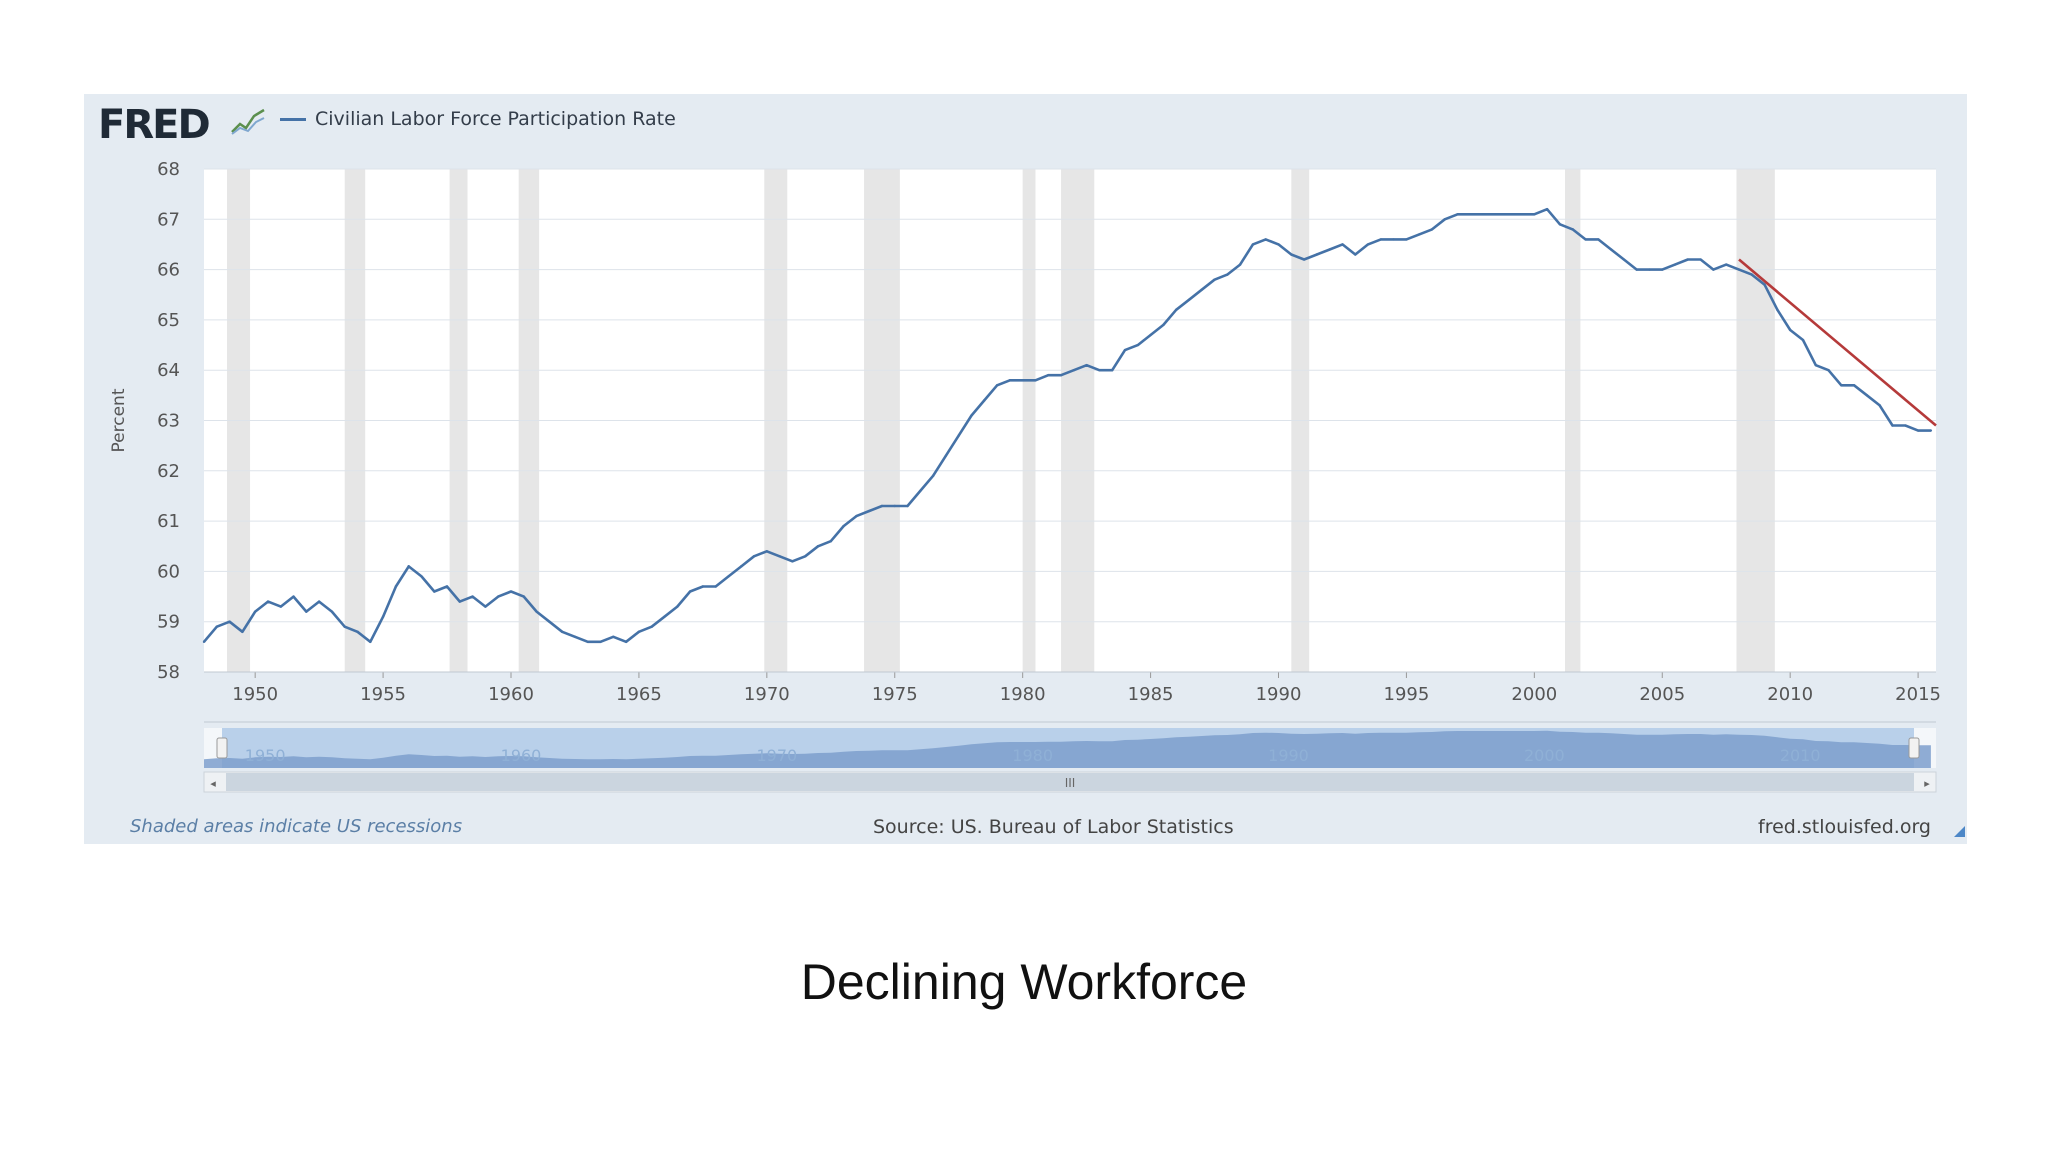  What do you see at coordinates (1534, 694) in the screenshot?
I see `x-tick-label: 2000` at bounding box center [1534, 694].